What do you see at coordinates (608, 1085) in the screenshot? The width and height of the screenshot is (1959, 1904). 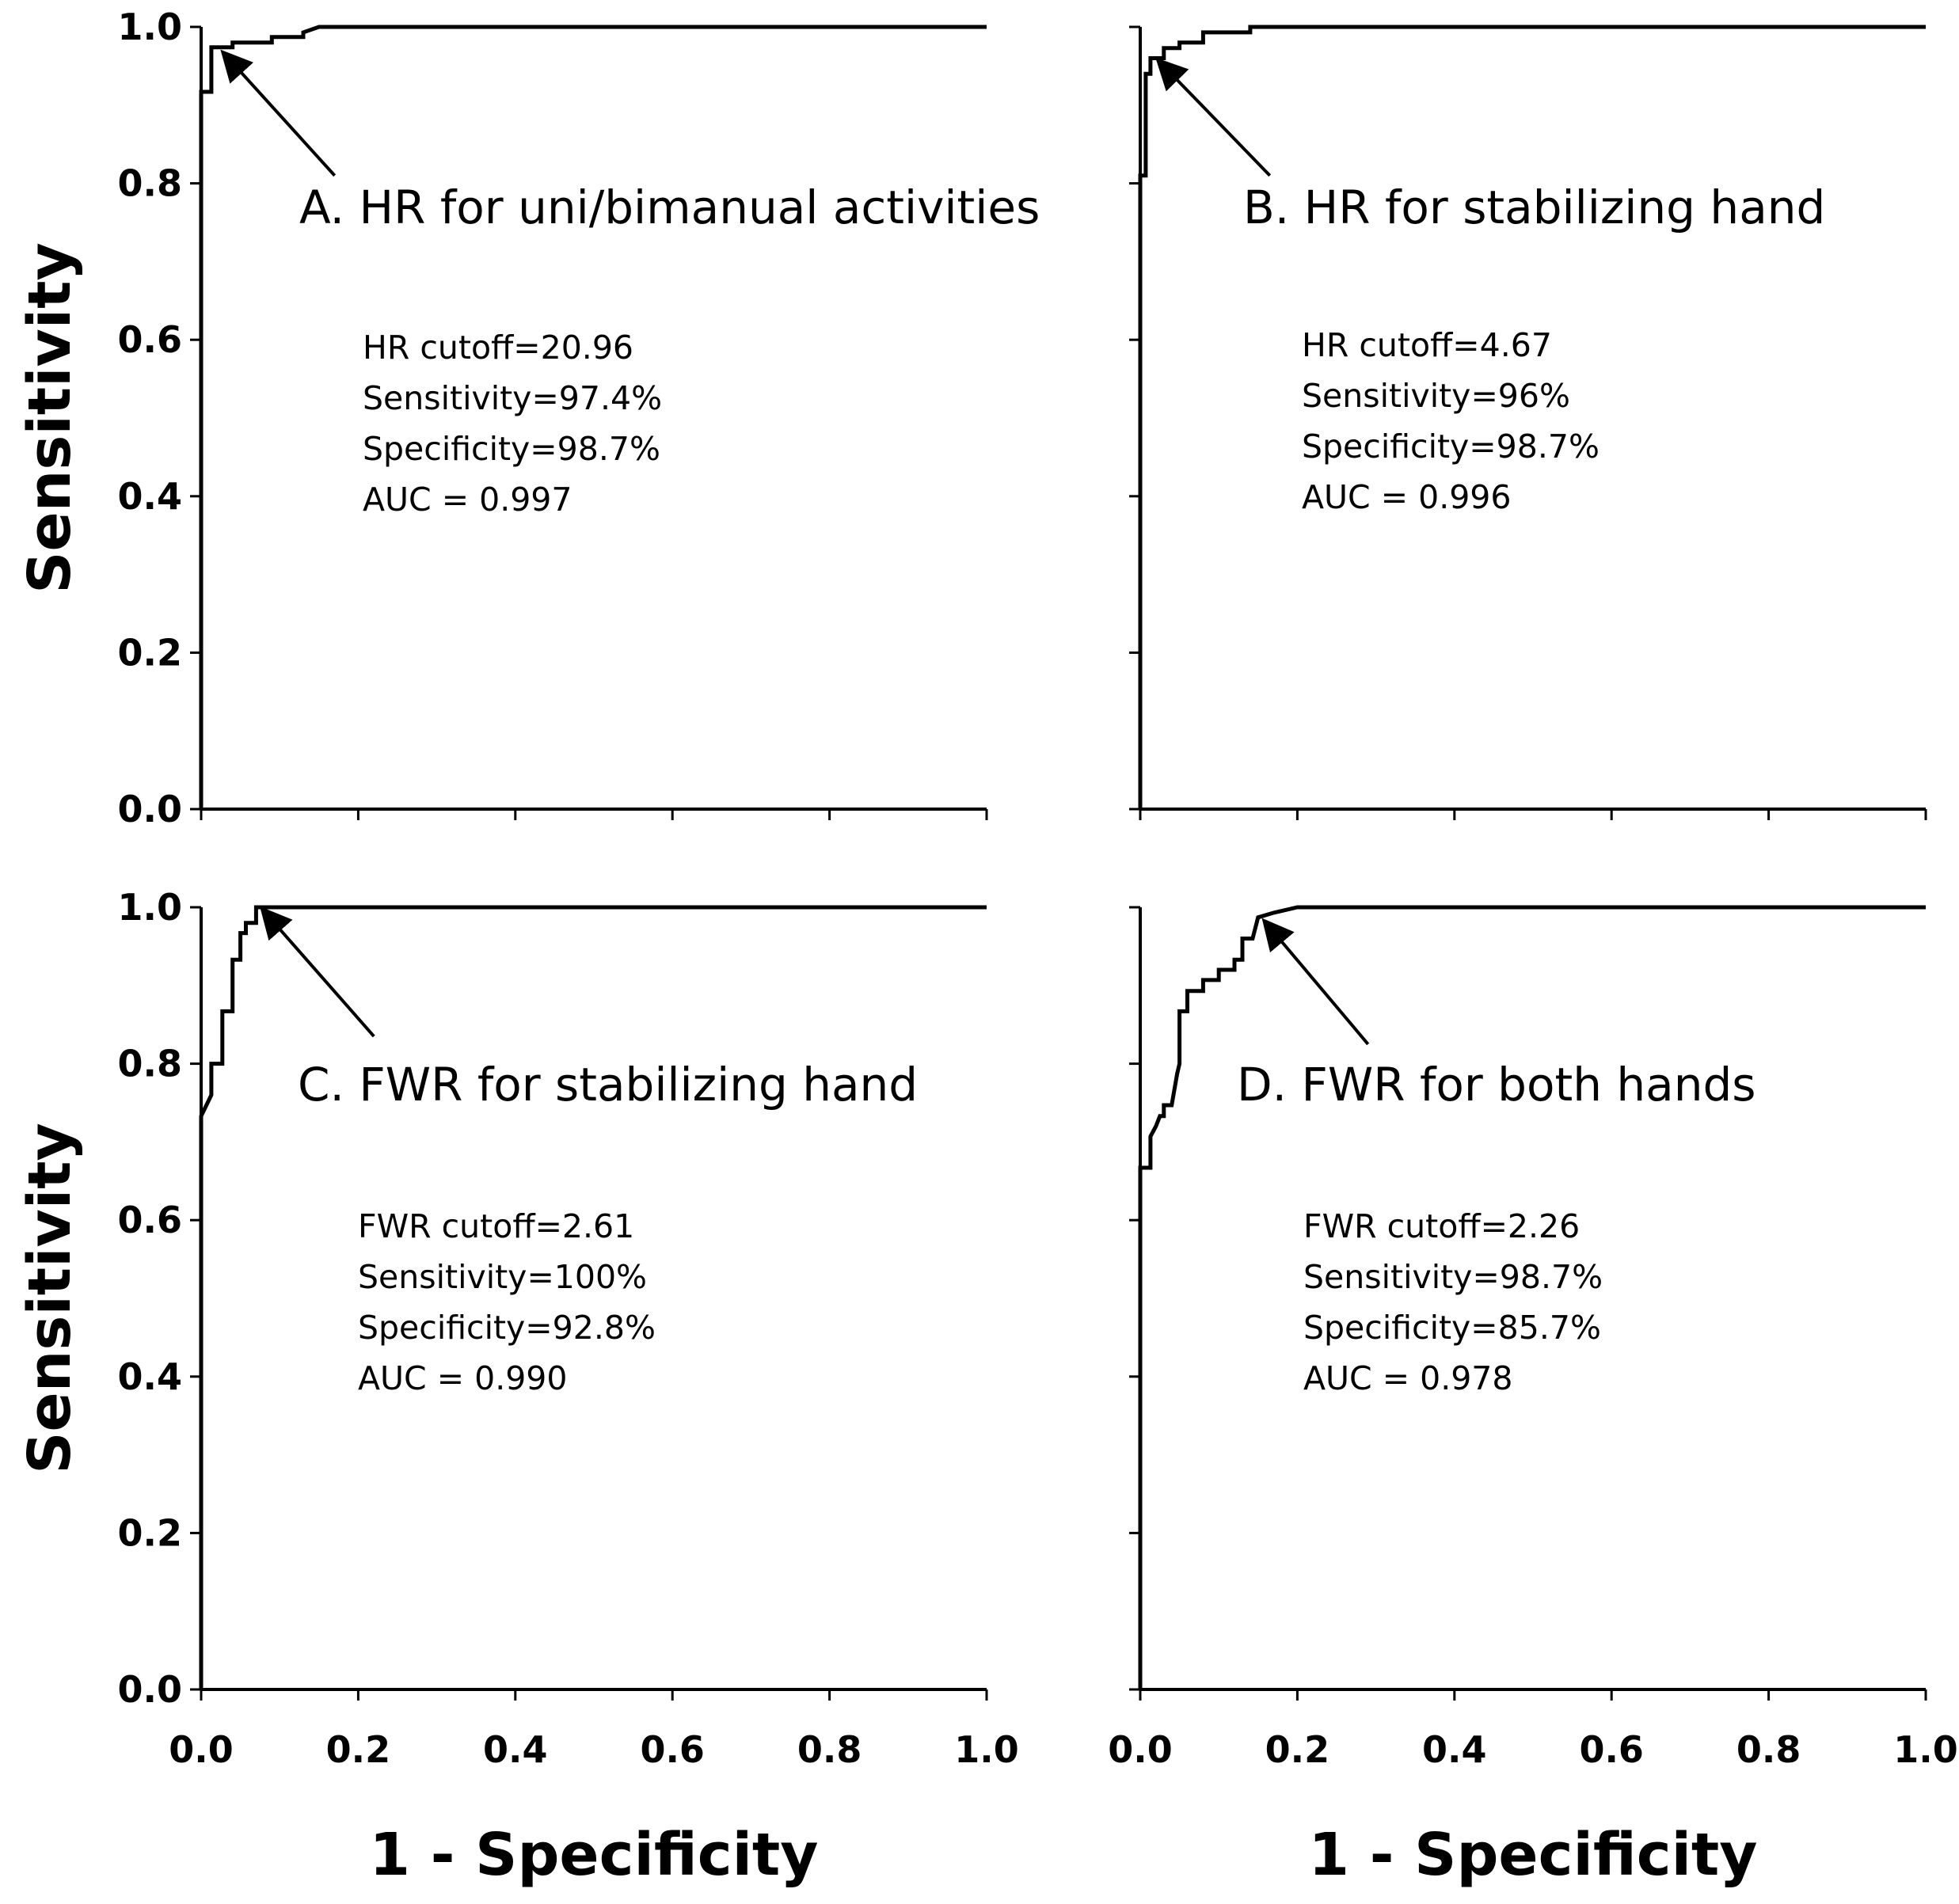 I see `panel-title: C. FWR for stabilizing hand` at bounding box center [608, 1085].